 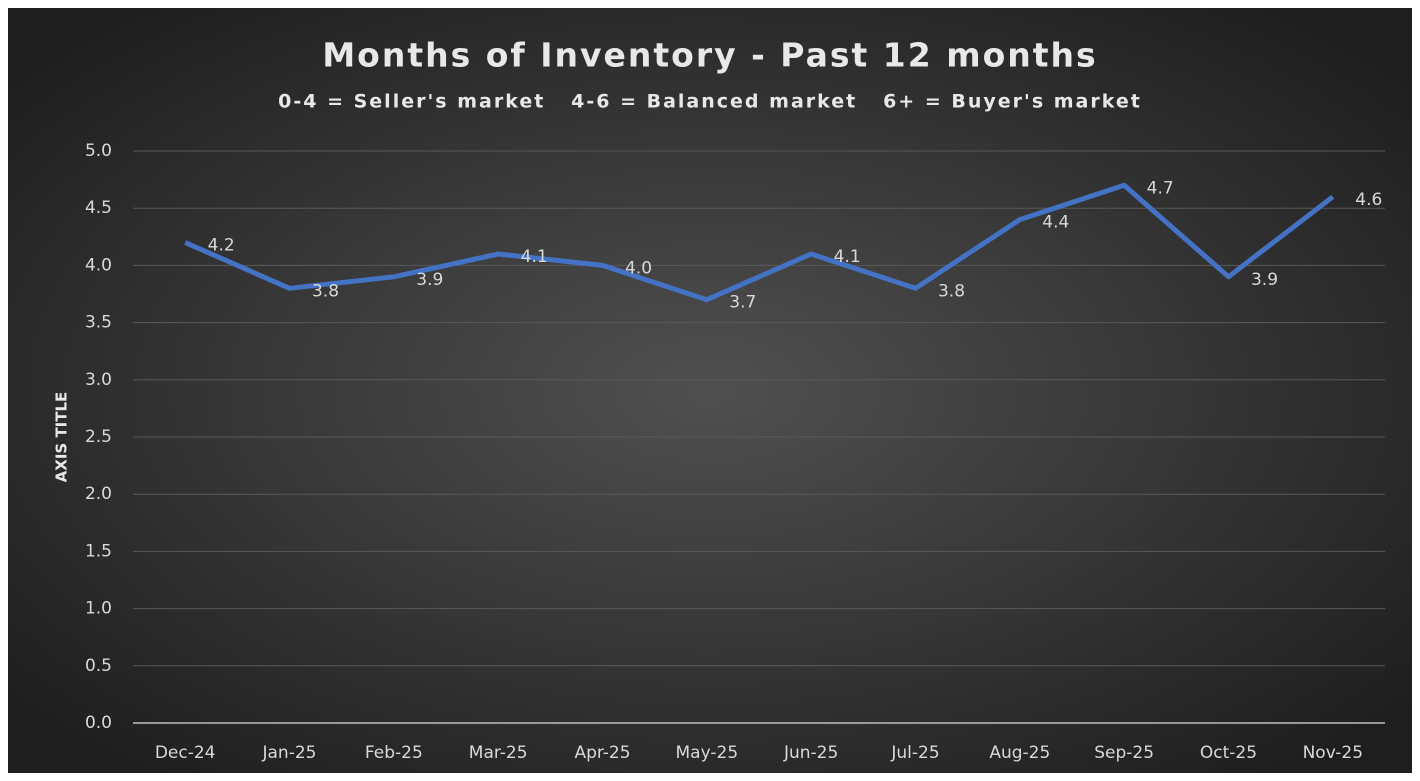 What do you see at coordinates (1124, 753) in the screenshot?
I see `x-tick-label: Sep-25` at bounding box center [1124, 753].